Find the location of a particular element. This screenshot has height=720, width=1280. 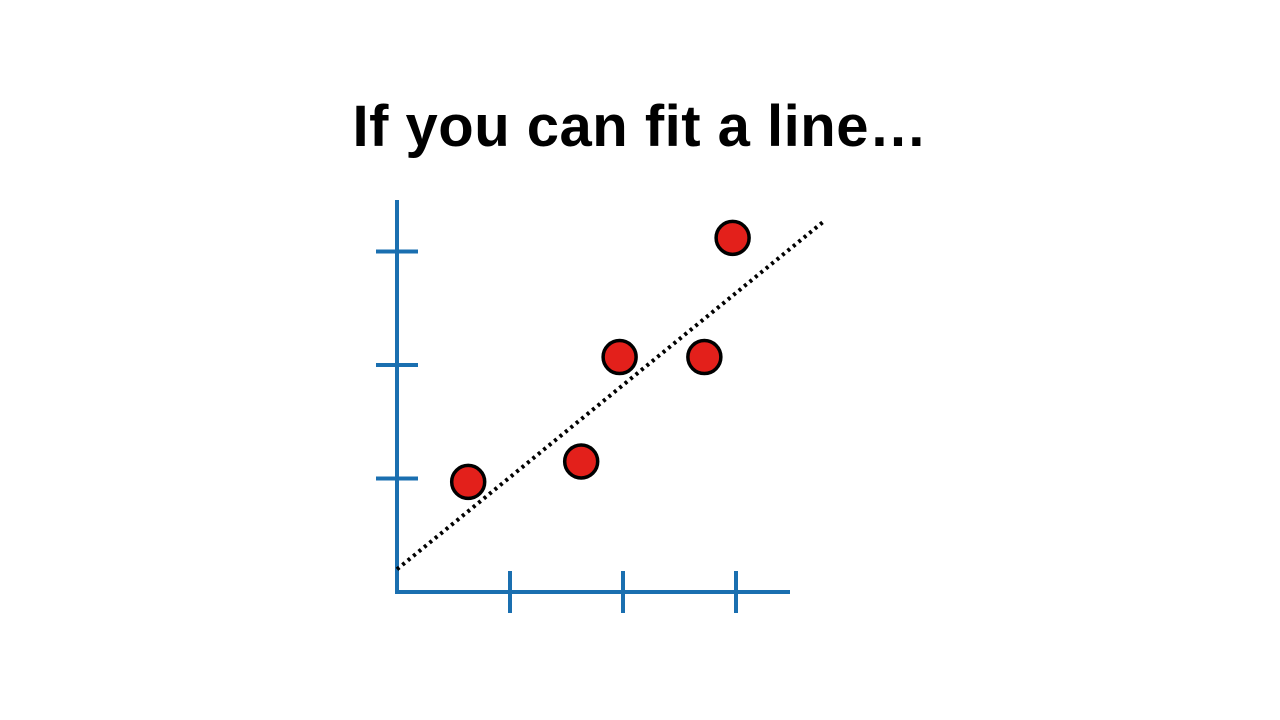

data-points is located at coordinates (600, 360).